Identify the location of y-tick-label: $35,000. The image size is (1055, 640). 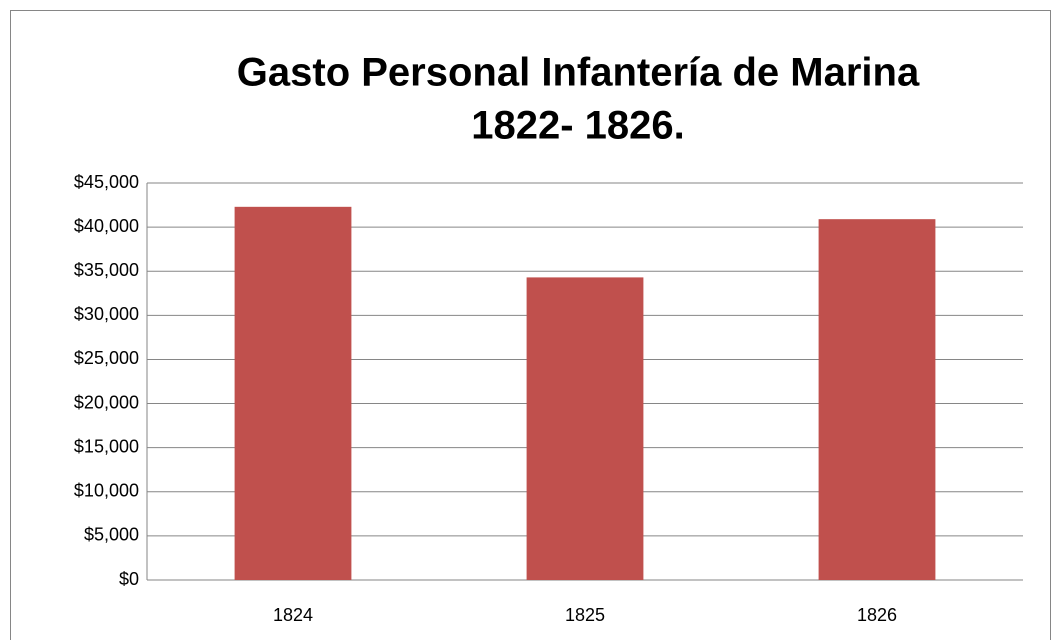
(106, 270).